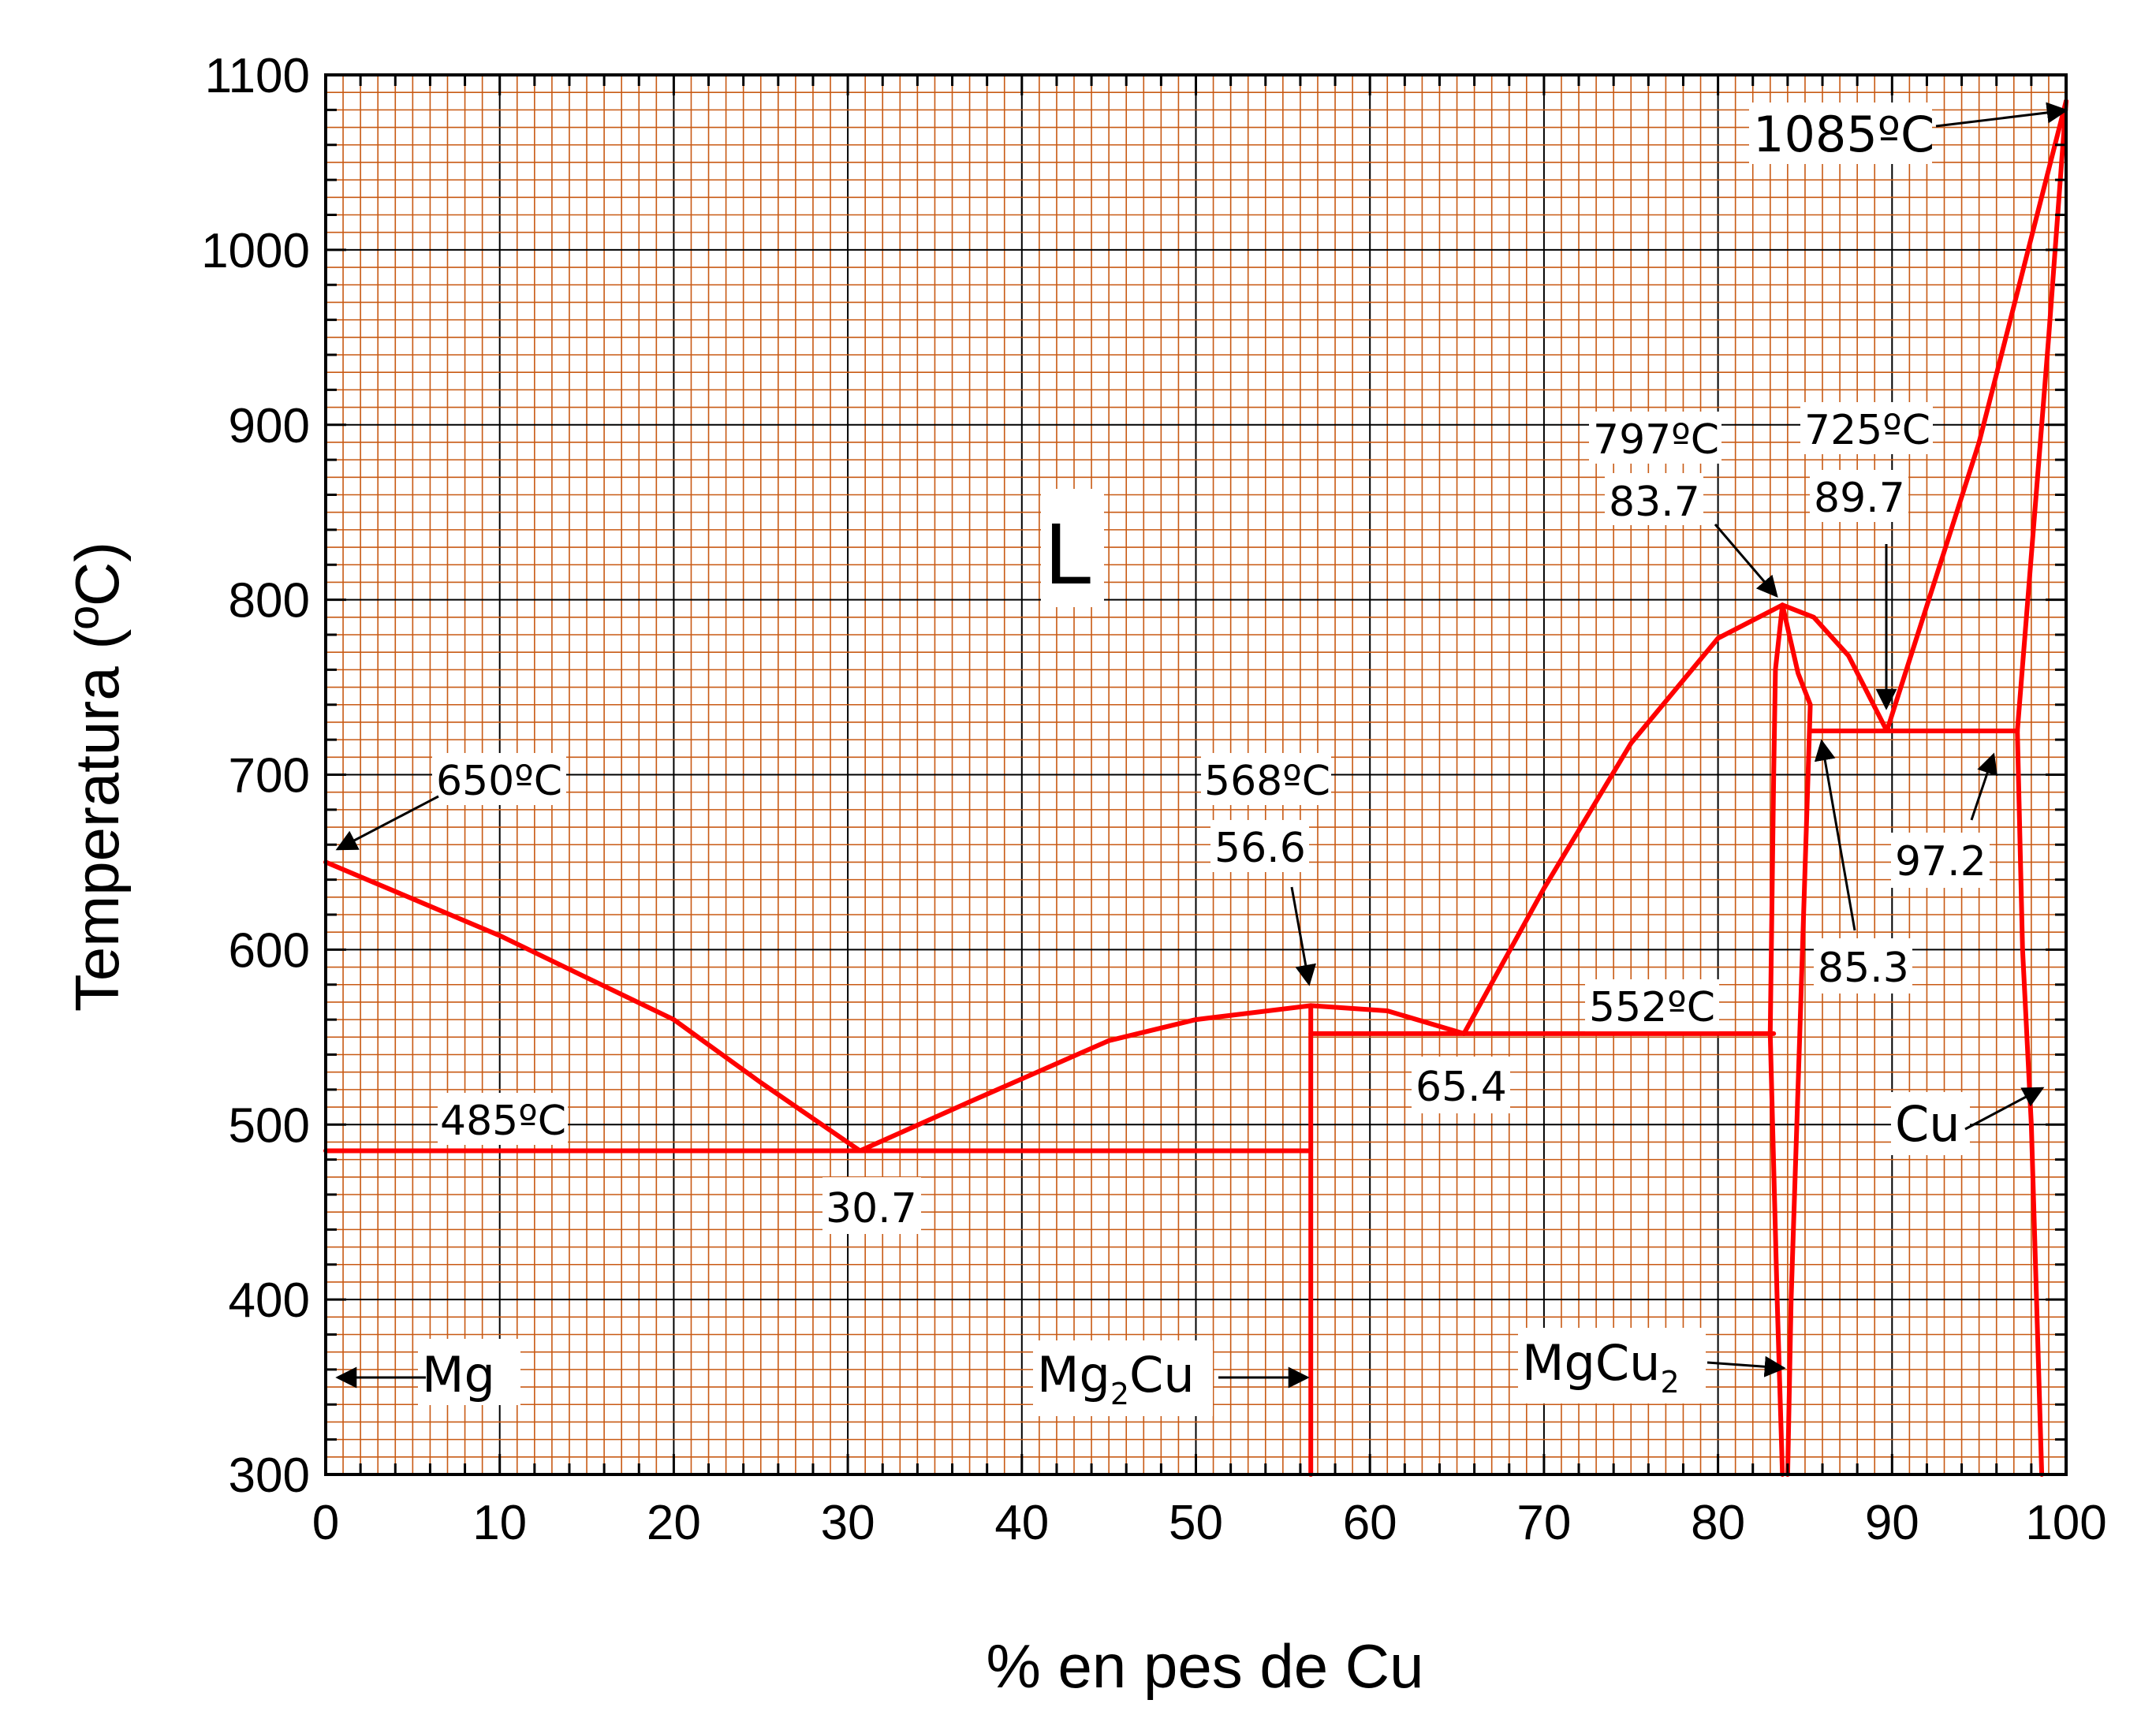  Describe the element at coordinates (269, 1300) in the screenshot. I see `y-tick-label: 400` at that location.